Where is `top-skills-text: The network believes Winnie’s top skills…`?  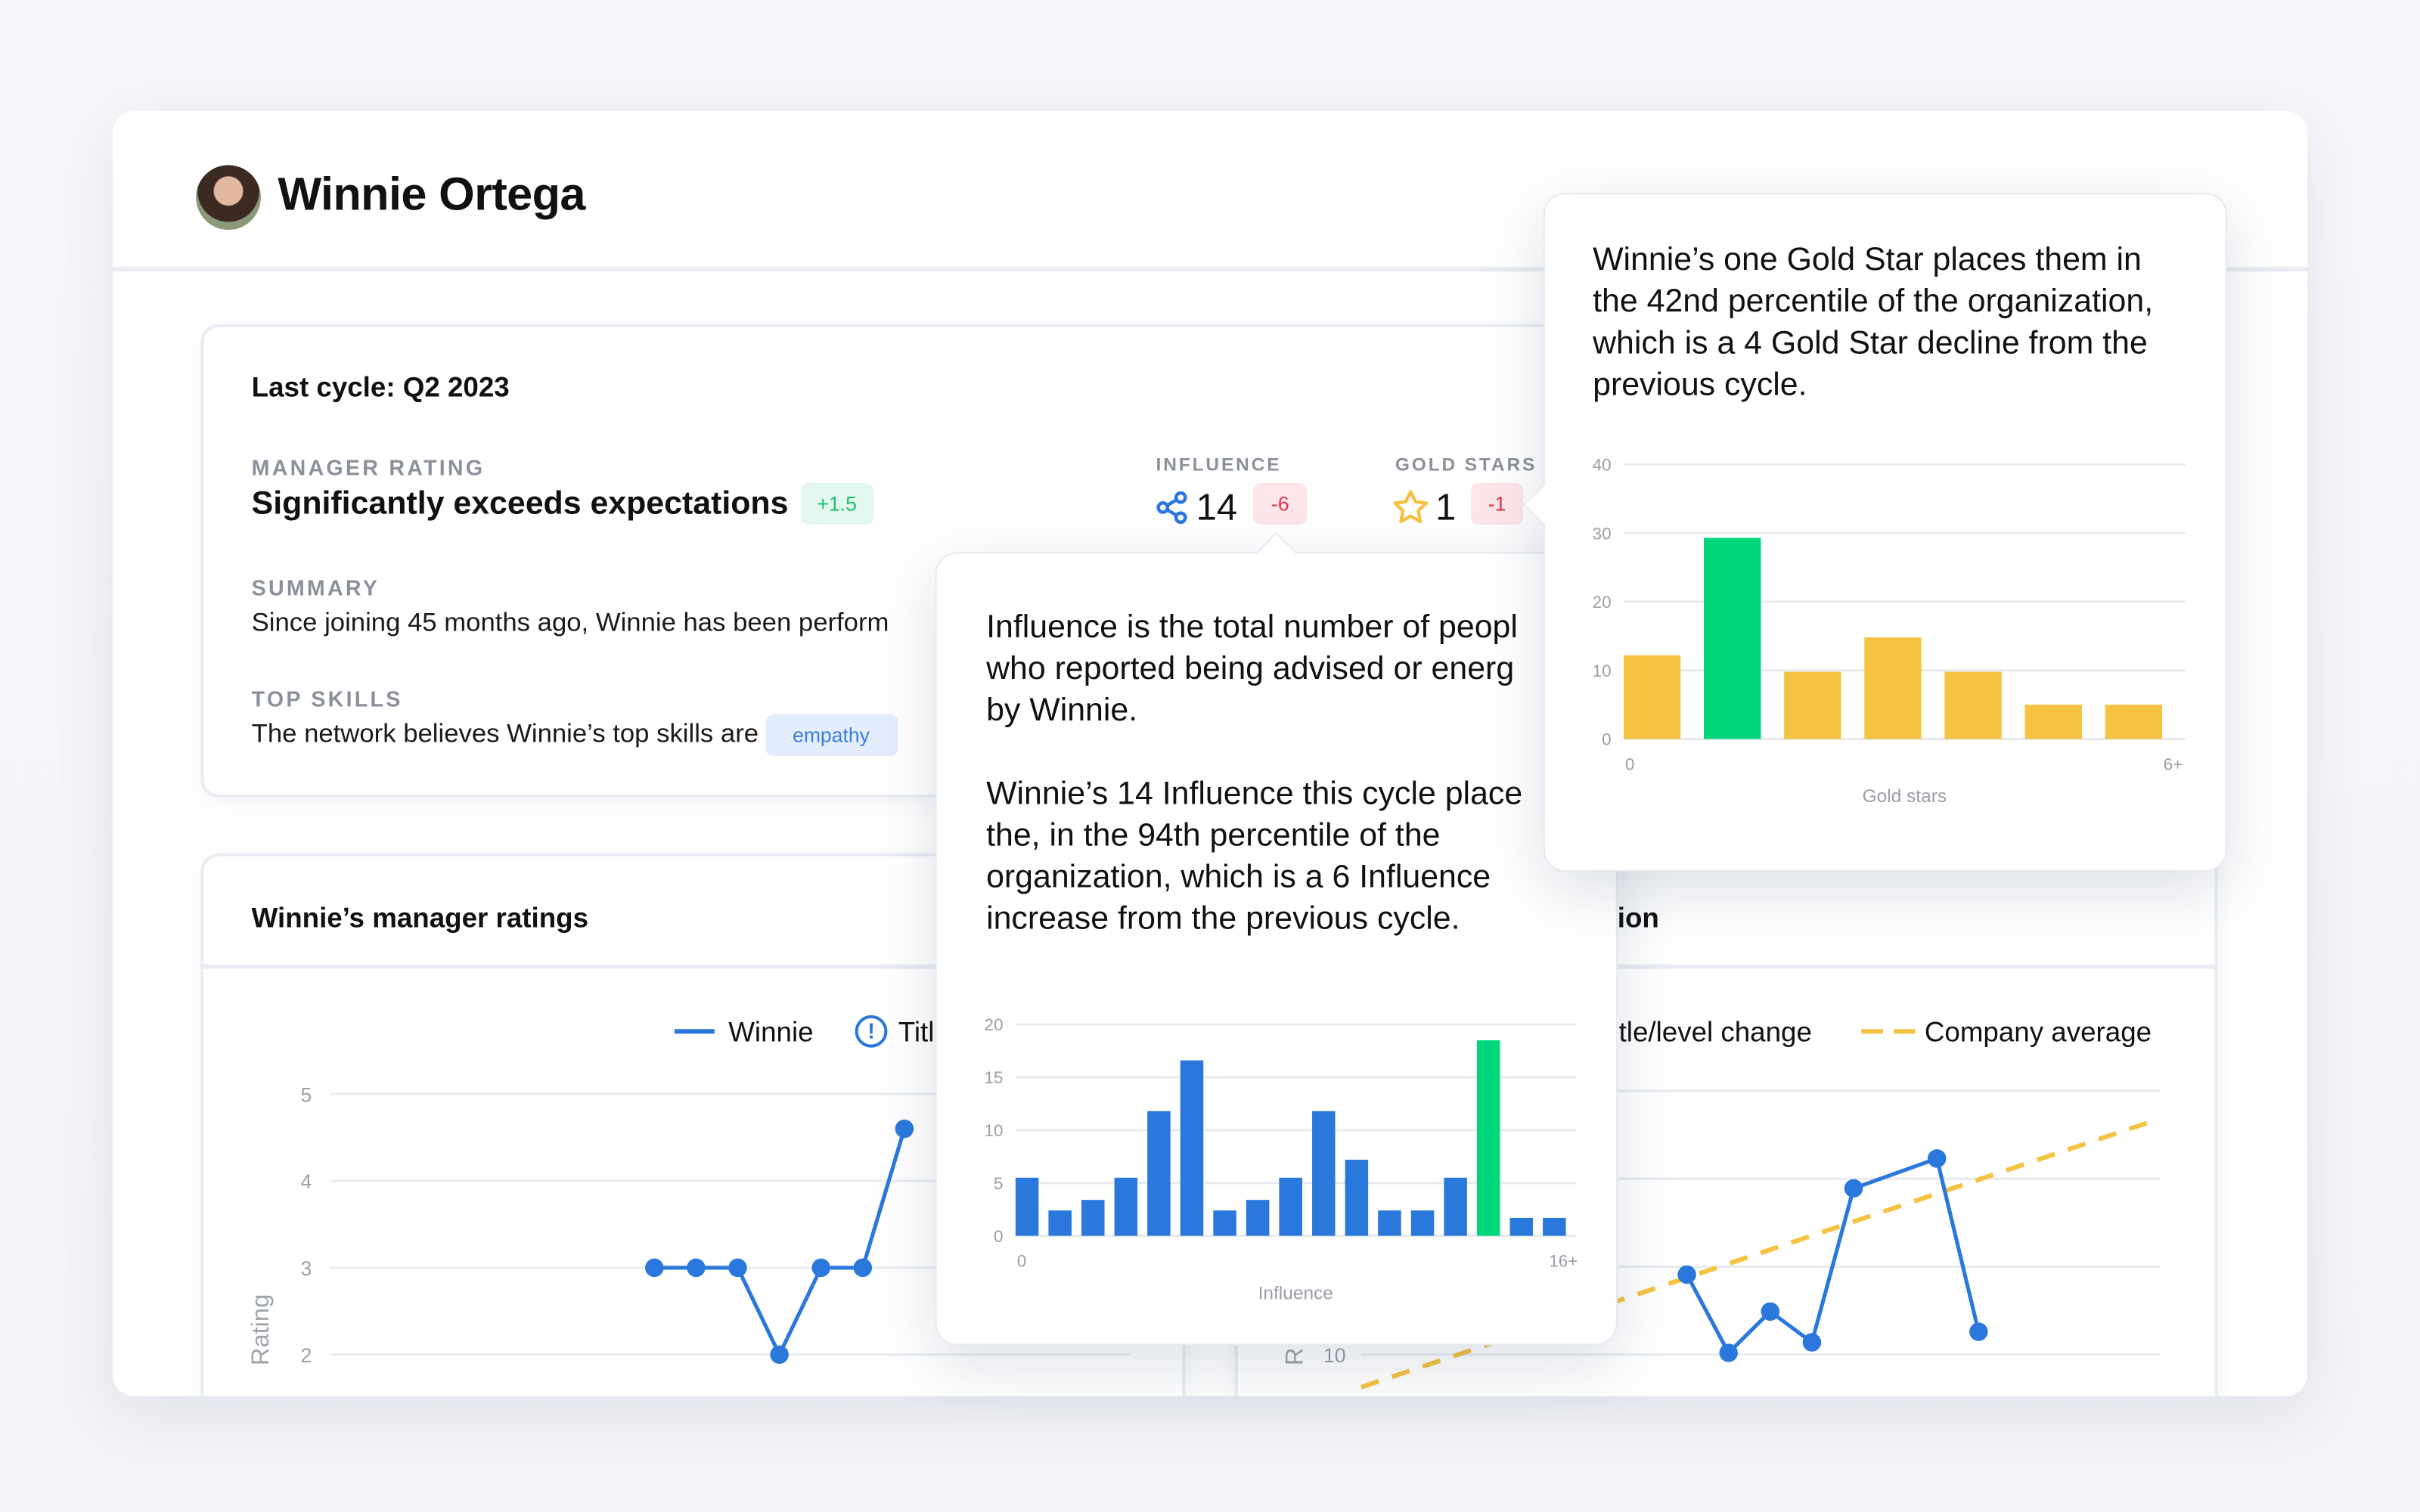
top-skills-text: The network believes Winnie’s top skills… is located at coordinates (505, 733).